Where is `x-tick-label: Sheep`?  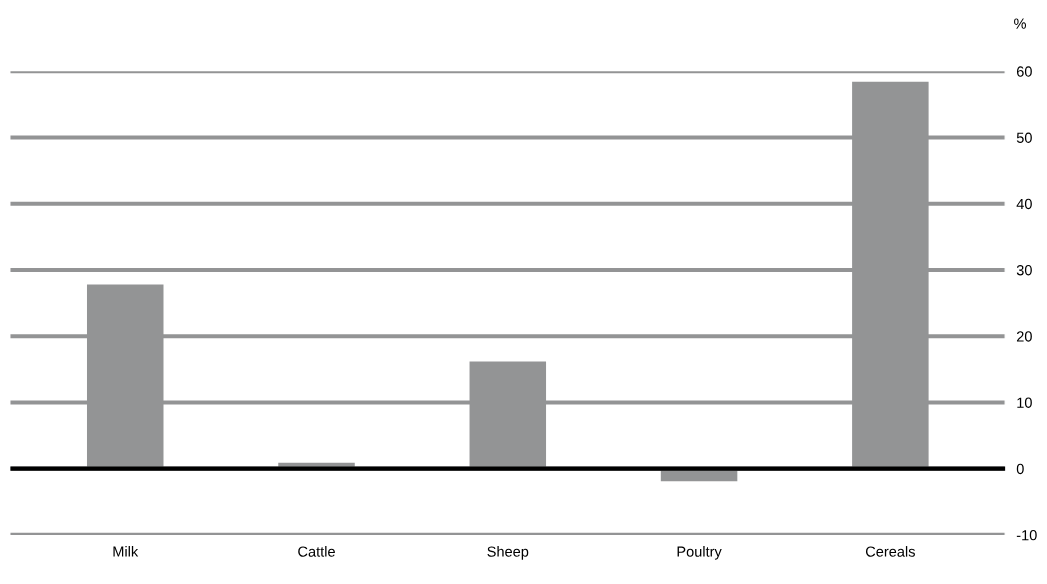 x-tick-label: Sheep is located at coordinates (508, 553).